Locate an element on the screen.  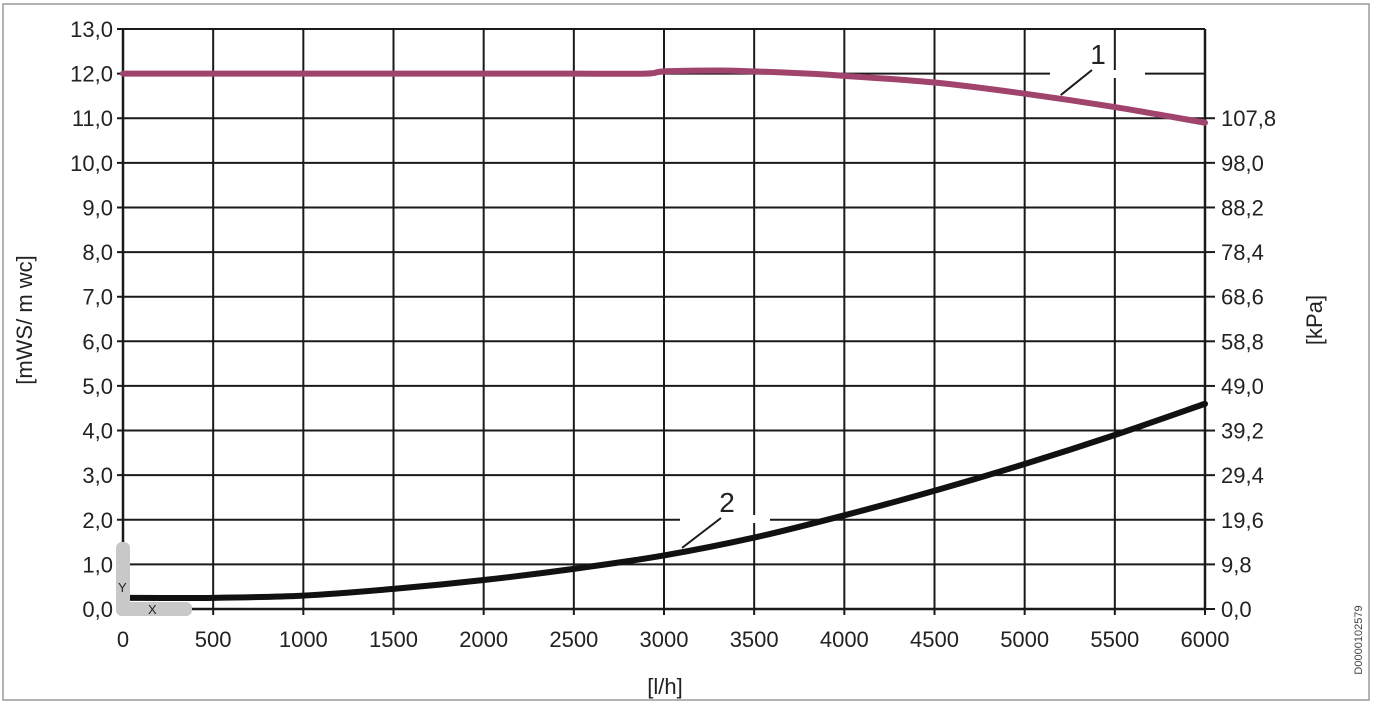
y2-tick-label: 0,0 is located at coordinates (1236, 609).